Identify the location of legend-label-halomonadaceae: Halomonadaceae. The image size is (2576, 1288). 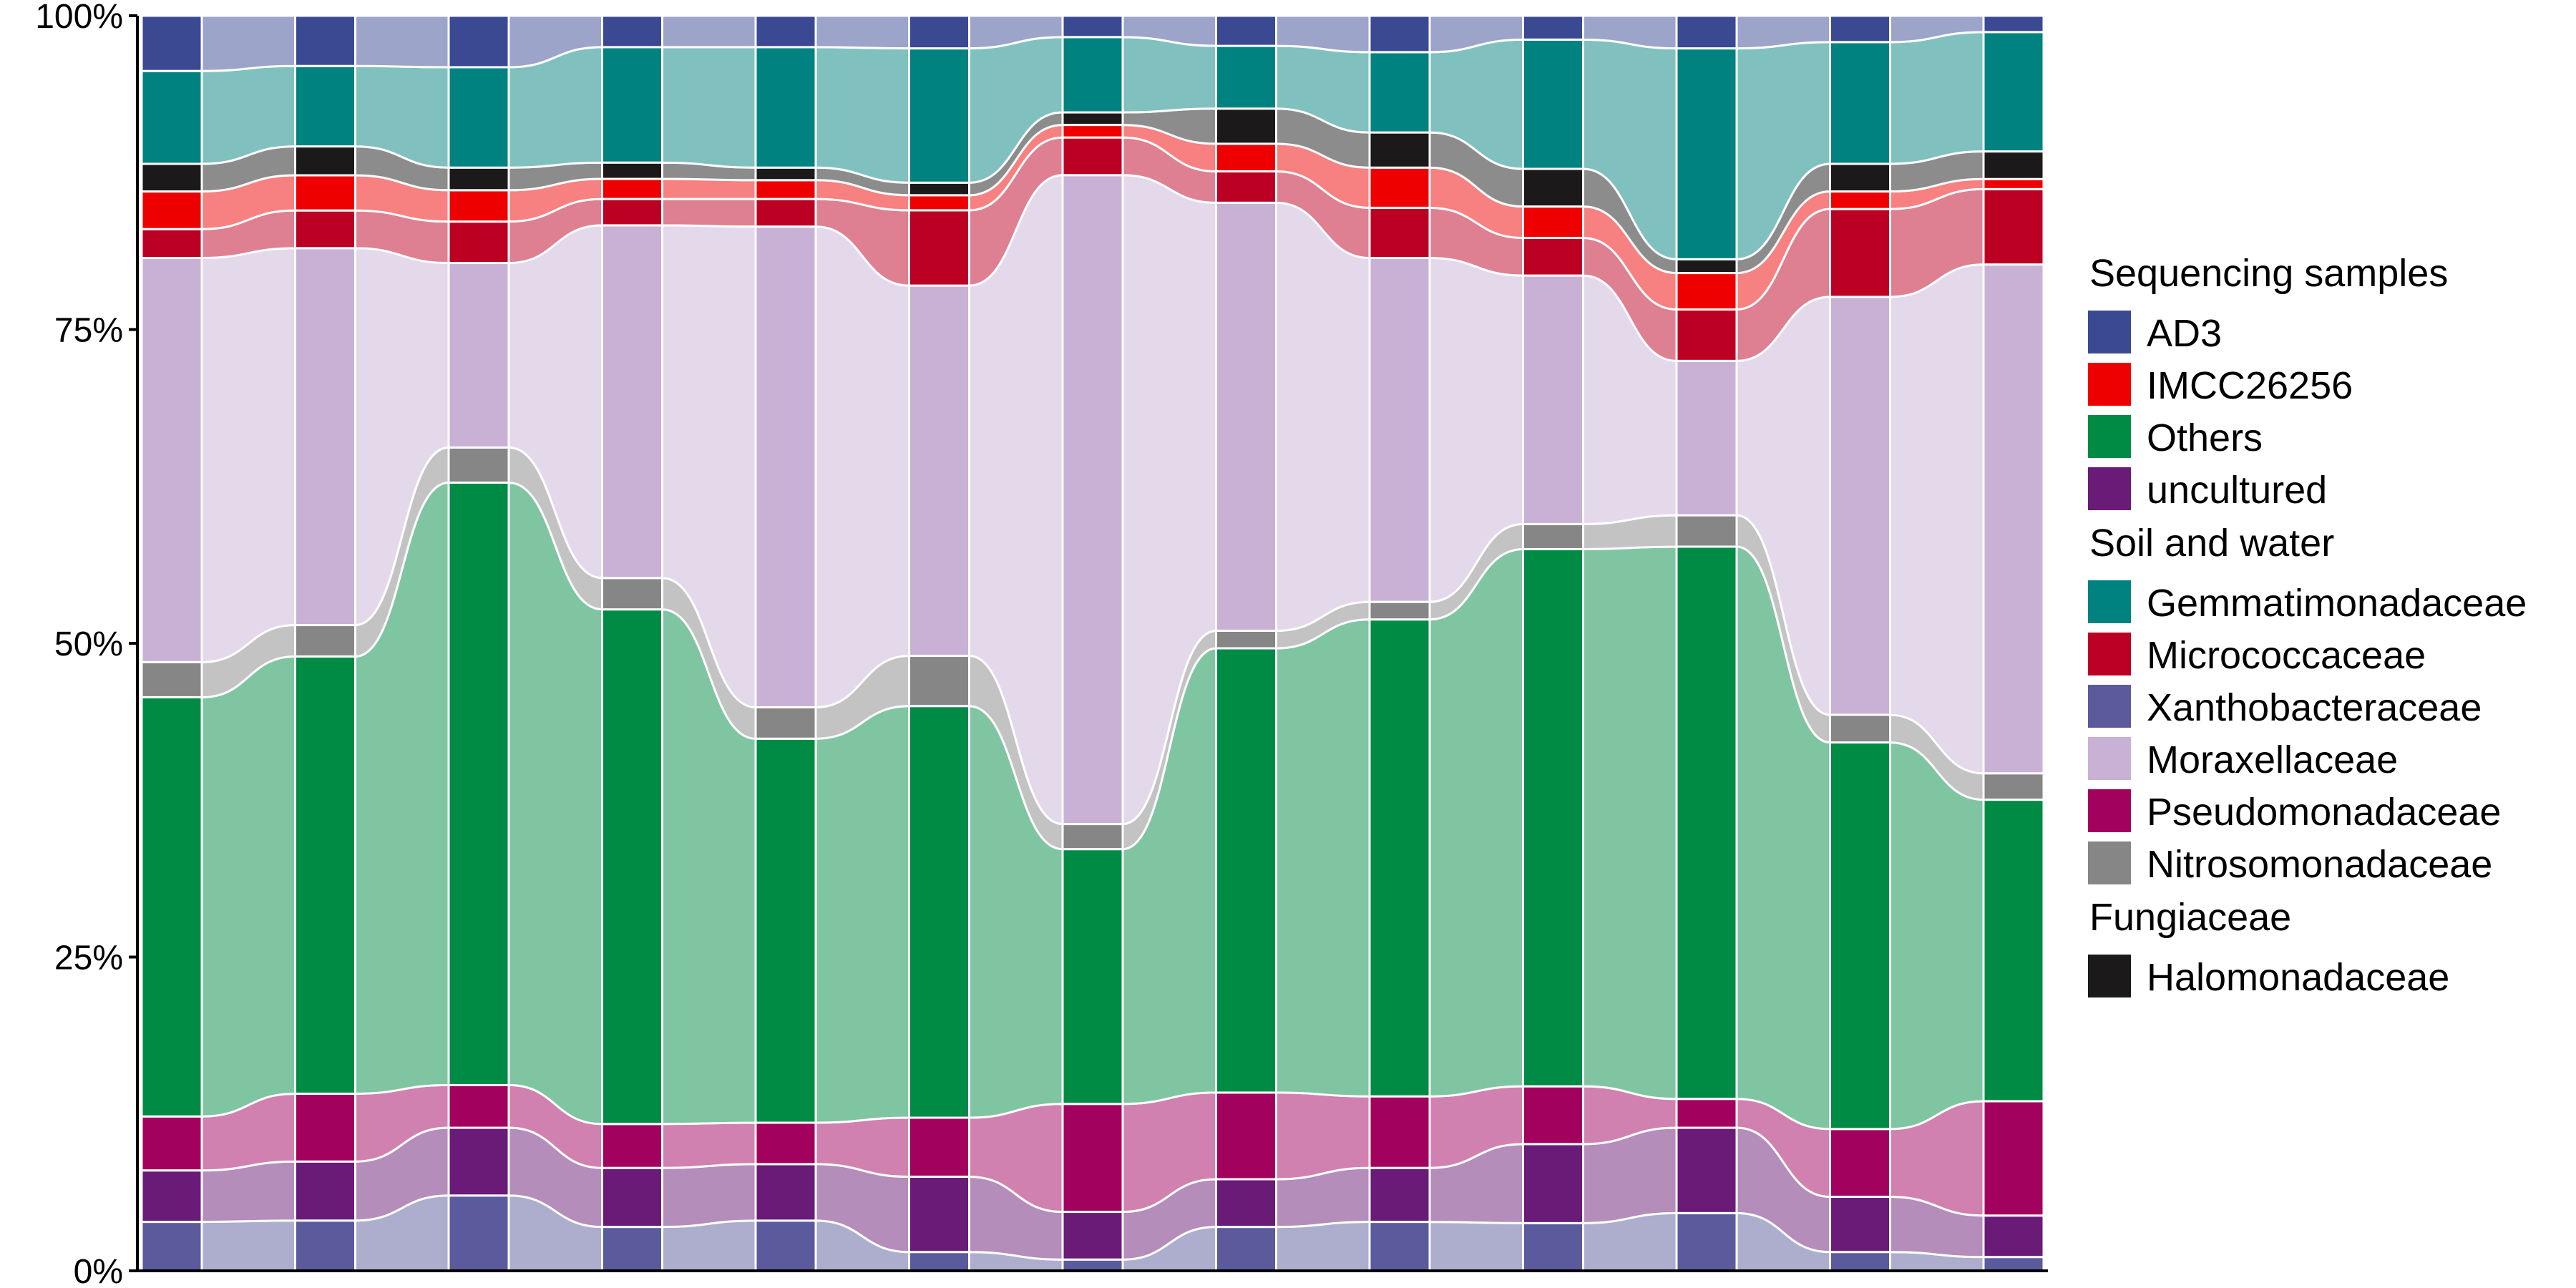
(2298, 977).